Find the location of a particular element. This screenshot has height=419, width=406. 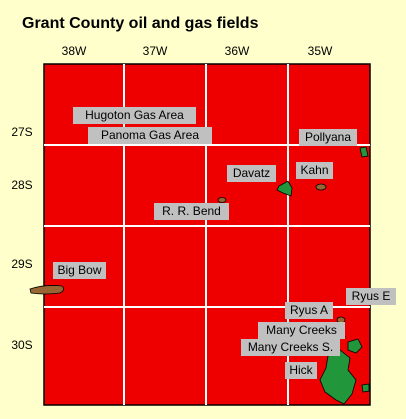

column-label: 36W is located at coordinates (237, 51).